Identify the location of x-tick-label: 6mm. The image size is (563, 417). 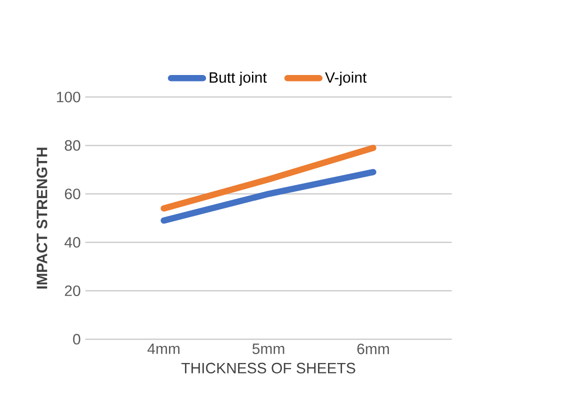
(373, 348).